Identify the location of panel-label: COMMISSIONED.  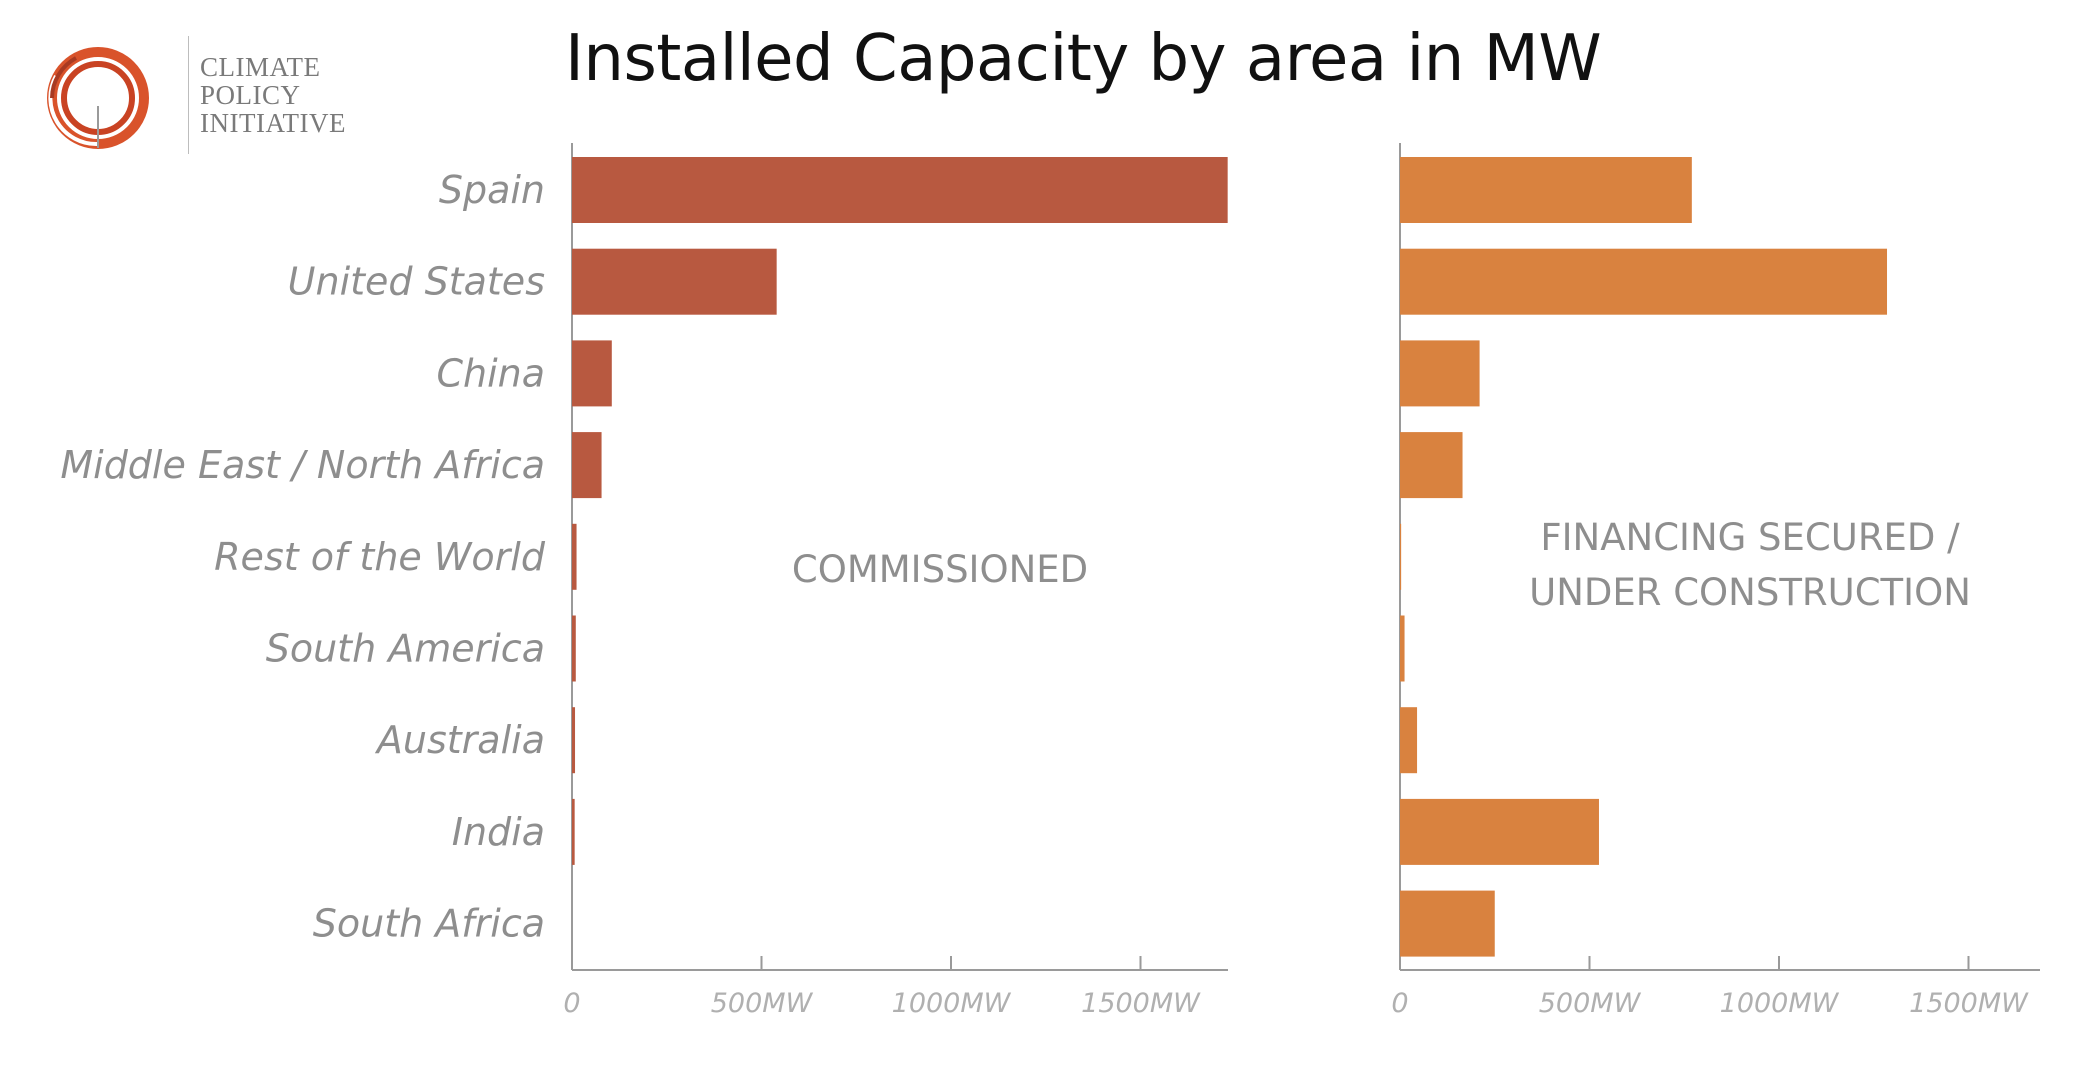
(940, 569).